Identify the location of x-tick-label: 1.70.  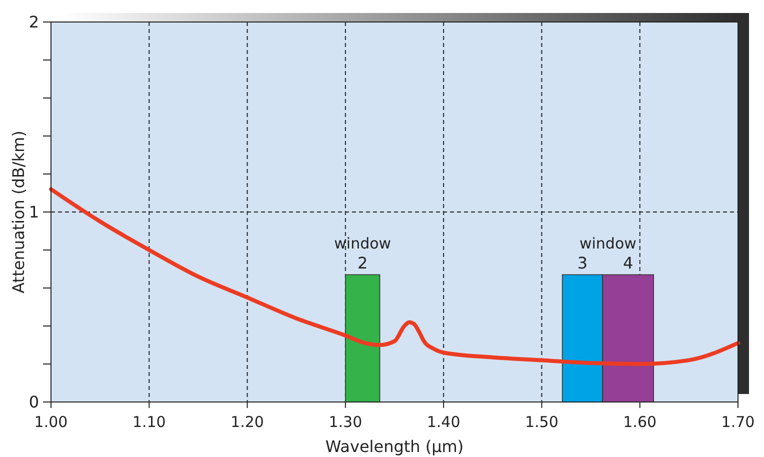
(738, 422).